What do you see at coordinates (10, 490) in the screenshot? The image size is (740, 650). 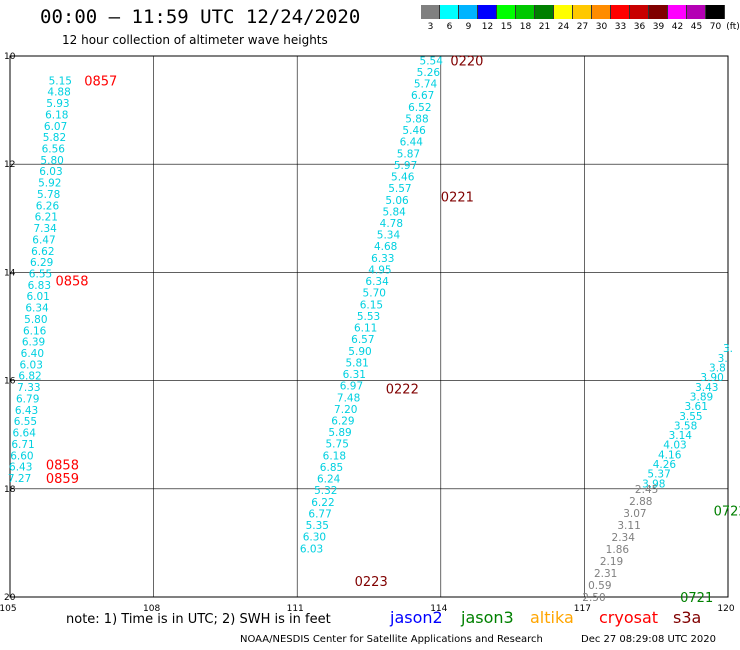 I see `lat-tick-label-18: 18` at bounding box center [10, 490].